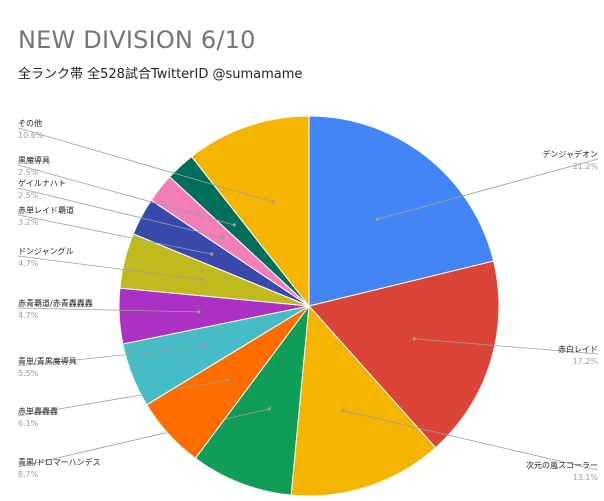 Image resolution: width=604 pixels, height=501 pixels. Describe the element at coordinates (578, 349) in the screenshot. I see `slice-2-label: 赤白レイド` at that location.